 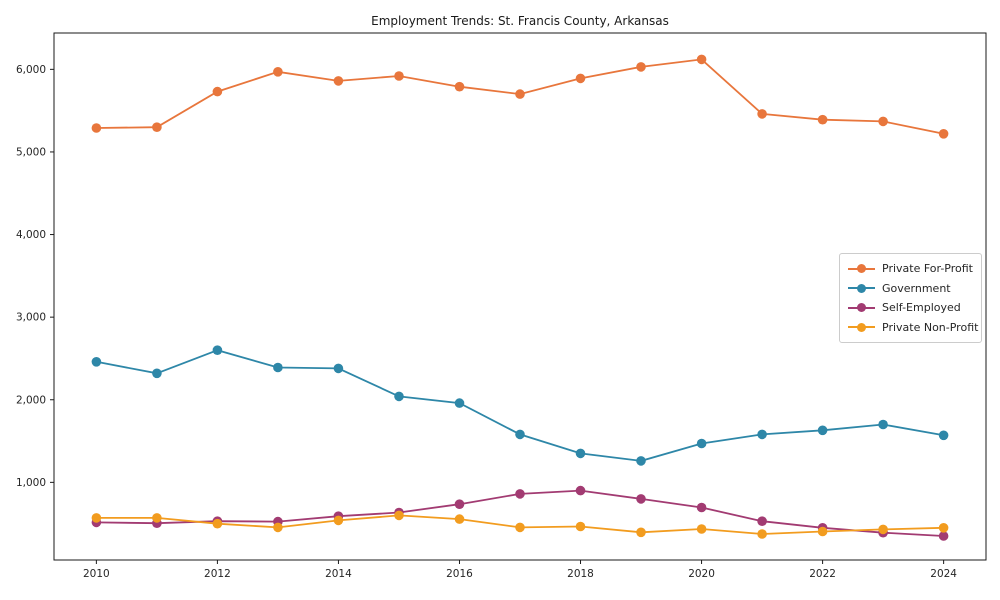 I want to click on y-tick-label: 3,000, so click(x=31, y=318).